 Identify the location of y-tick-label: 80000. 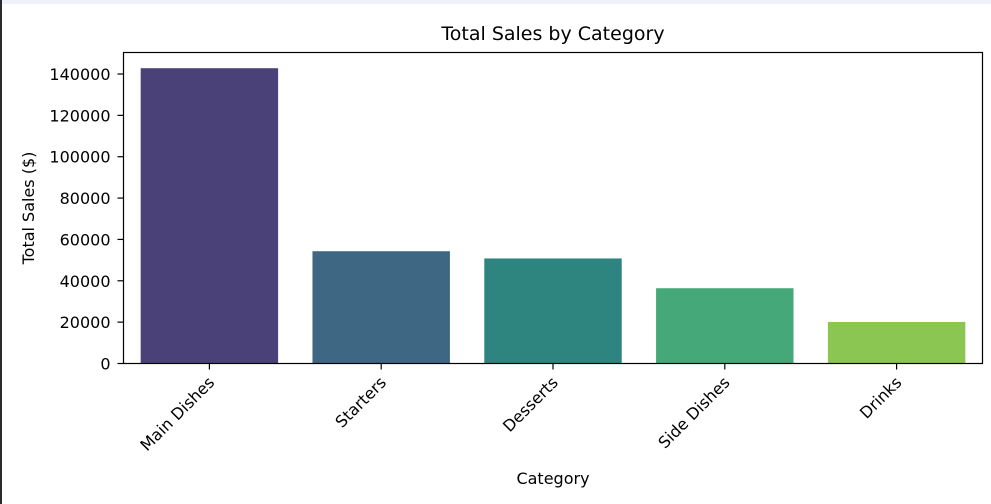
(85, 198).